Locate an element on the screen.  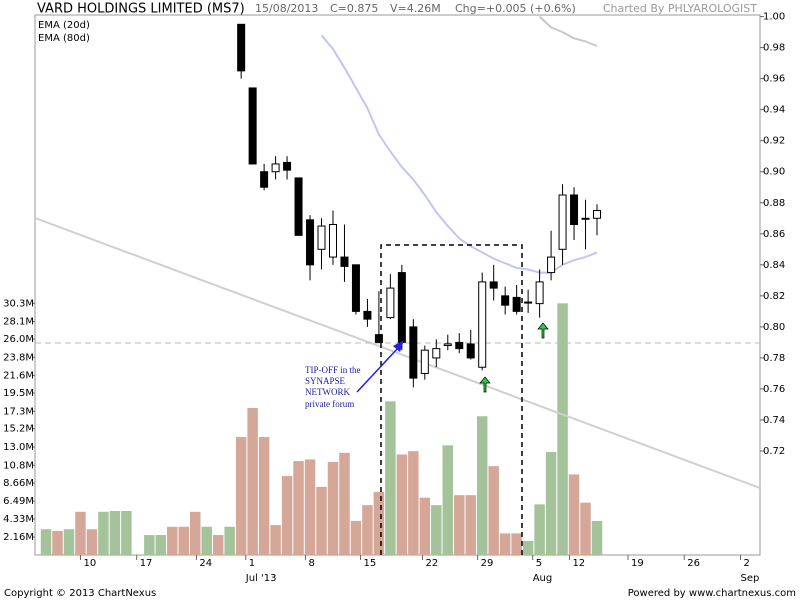
annotation-arrowhead is located at coordinates (398, 346).